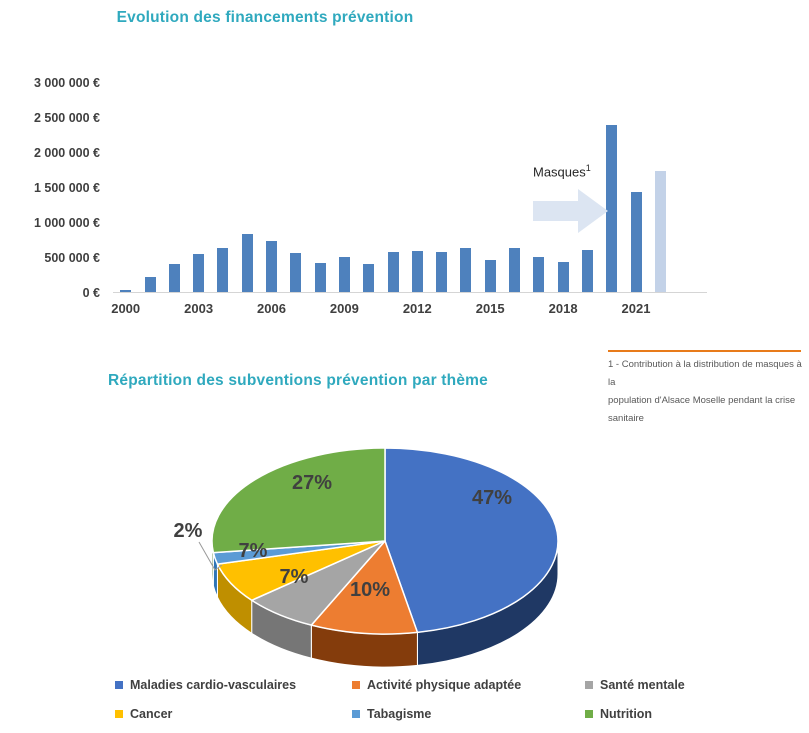 The height and width of the screenshot is (733, 809). Describe the element at coordinates (298, 500) in the screenshot. I see `pie-slice-Nutrition` at that location.